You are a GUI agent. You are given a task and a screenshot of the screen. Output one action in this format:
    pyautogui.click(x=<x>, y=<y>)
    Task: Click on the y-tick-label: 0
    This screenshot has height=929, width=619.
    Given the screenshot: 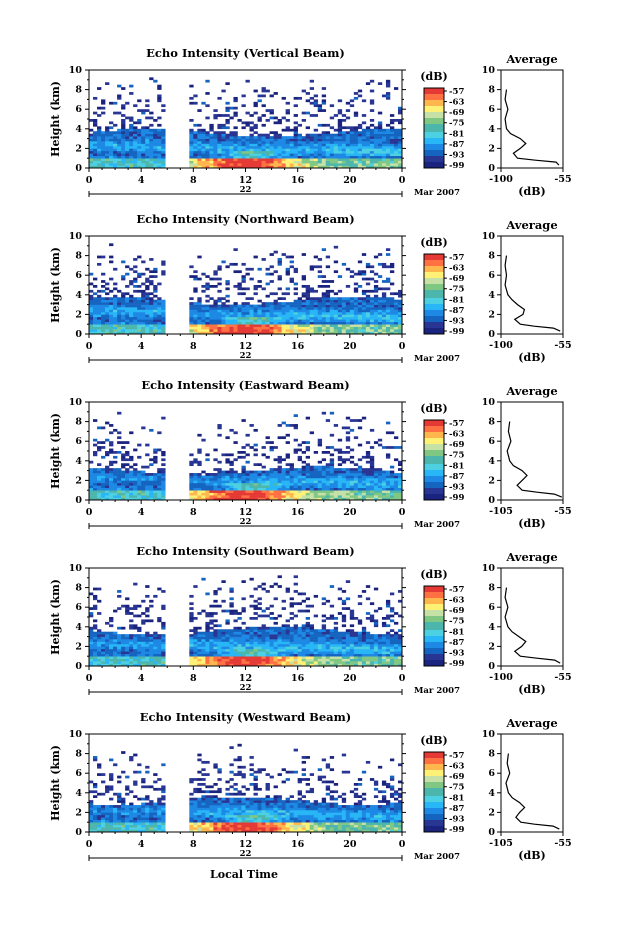 What is the action you would take?
    pyautogui.click(x=78, y=168)
    